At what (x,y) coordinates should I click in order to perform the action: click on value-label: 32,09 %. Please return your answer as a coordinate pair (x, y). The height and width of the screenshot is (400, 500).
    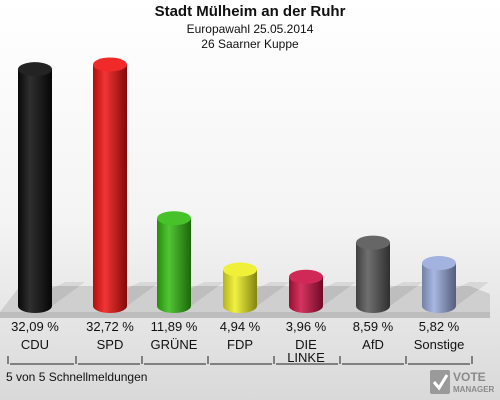
    Looking at the image, I should click on (35, 326).